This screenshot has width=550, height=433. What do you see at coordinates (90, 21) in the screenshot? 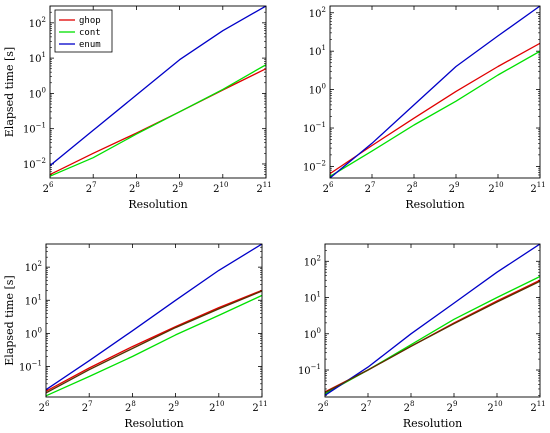
I see `legend-label: ghop` at bounding box center [90, 21].